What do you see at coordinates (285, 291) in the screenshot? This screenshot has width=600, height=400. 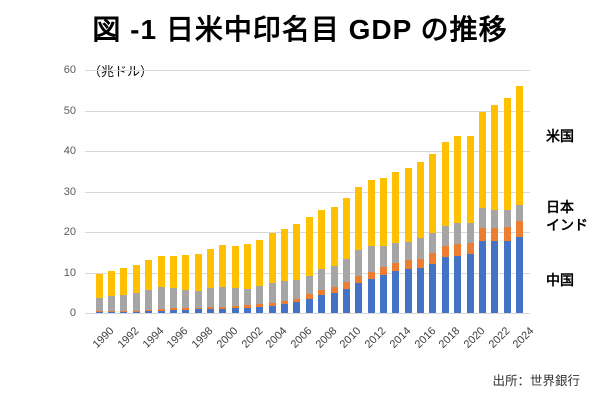 I see `bar-2005-japan` at bounding box center [285, 291].